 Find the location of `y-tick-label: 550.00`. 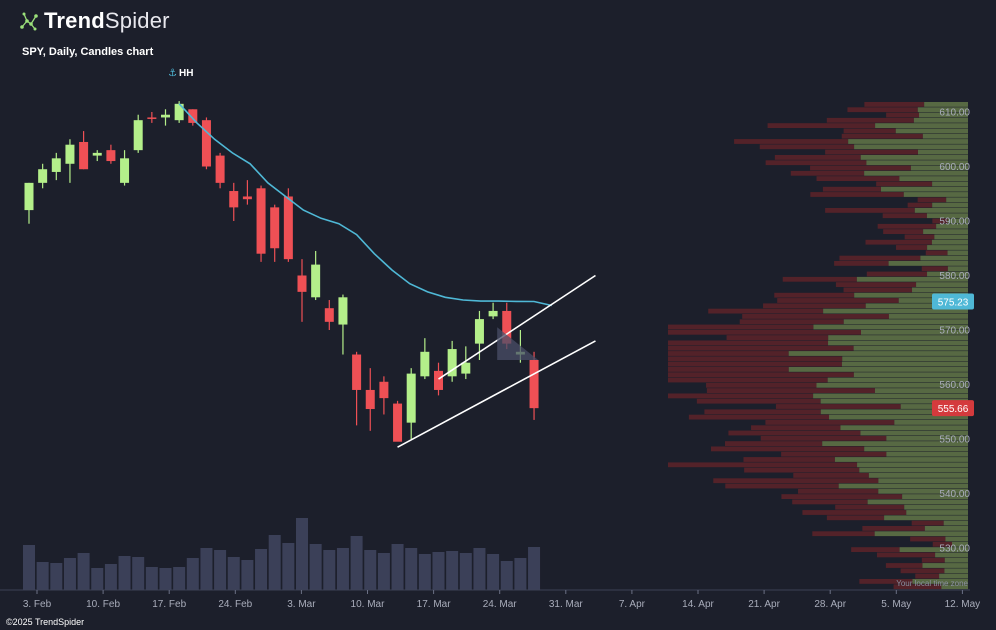

y-tick-label: 550.00 is located at coordinates (954, 440).